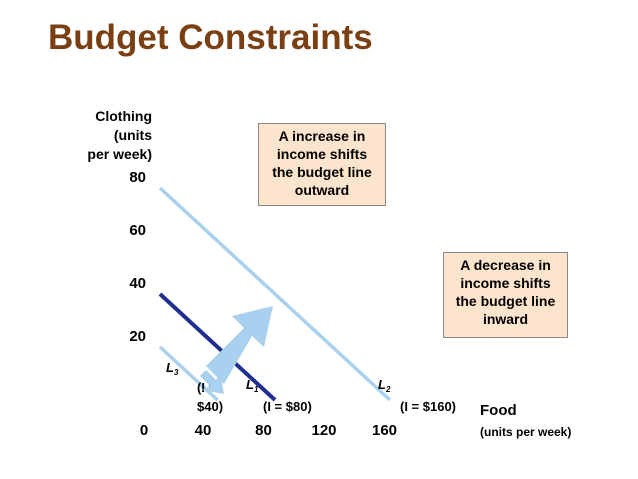 This screenshot has width=638, height=479. I want to click on budget-line-l1, so click(217, 347).